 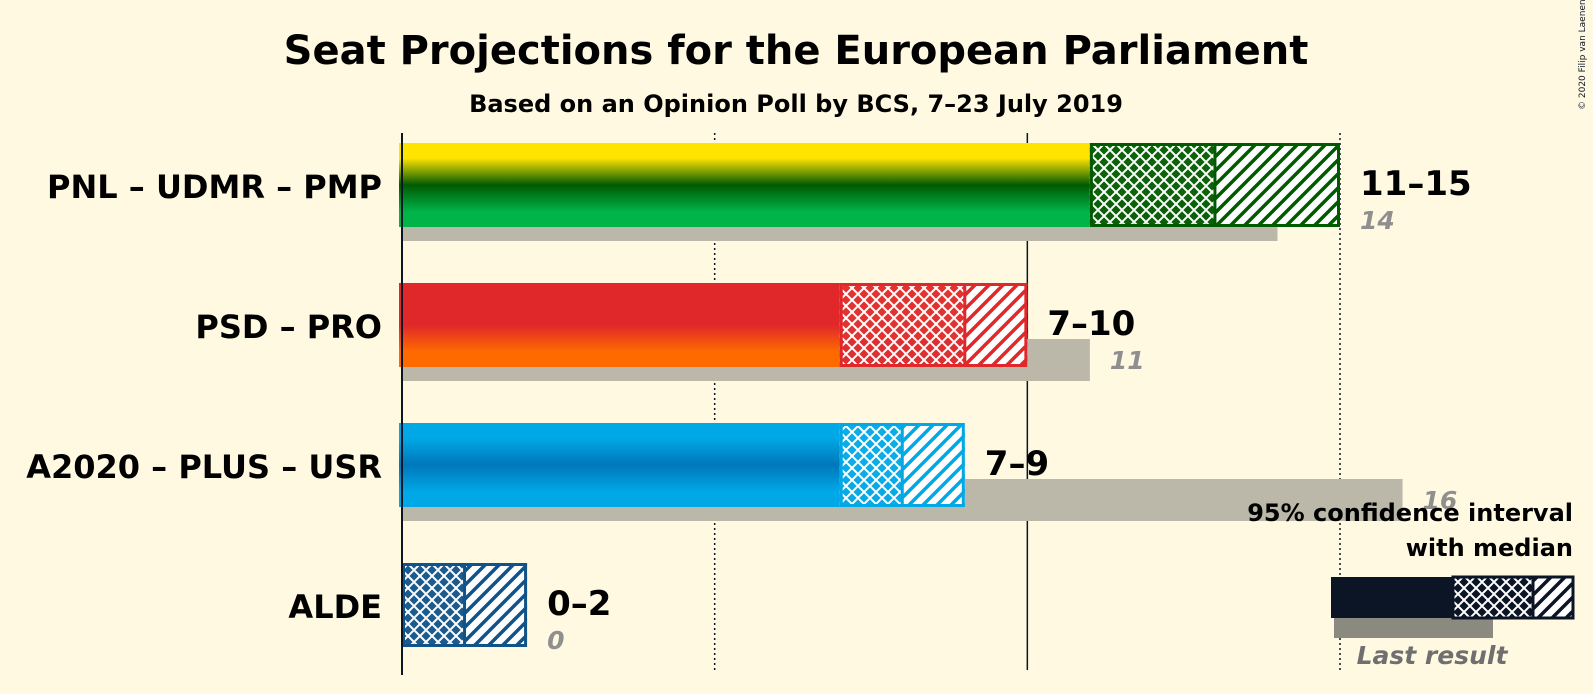 What do you see at coordinates (1091, 324) in the screenshot?
I see `seat-range-label: 7–10` at bounding box center [1091, 324].